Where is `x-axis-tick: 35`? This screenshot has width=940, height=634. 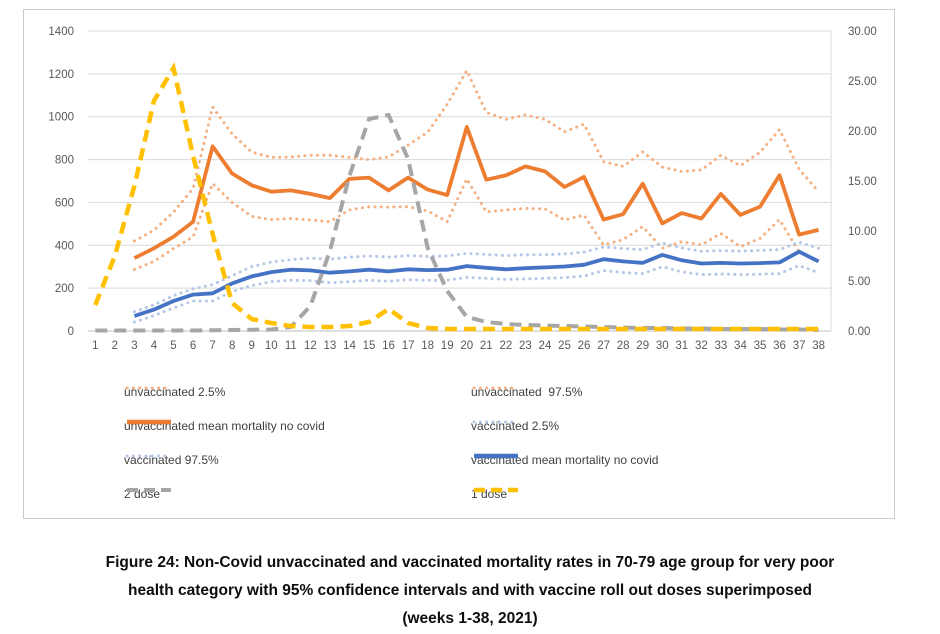
x-axis-tick: 35 is located at coordinates (760, 346).